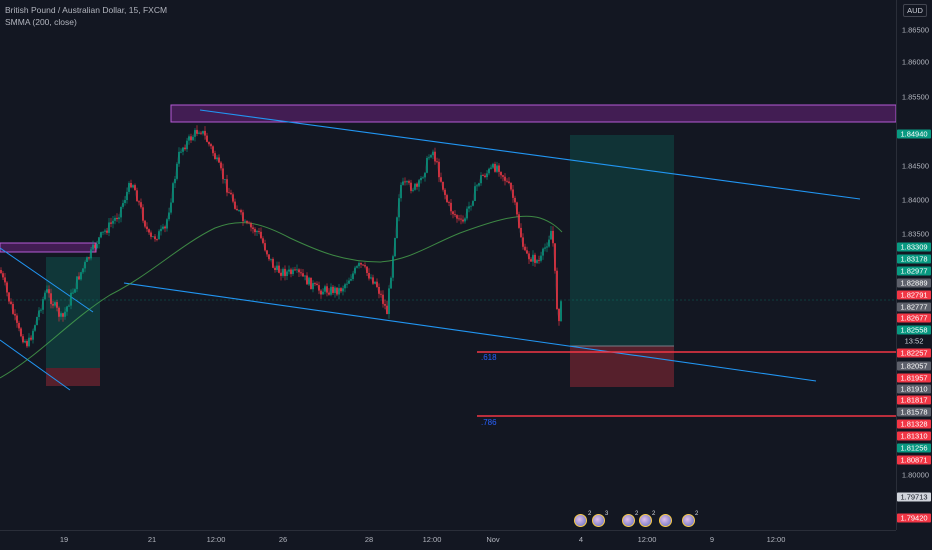 The width and height of the screenshot is (932, 550). Describe the element at coordinates (533, 113) in the screenshot. I see `supply-zone-upper` at that location.